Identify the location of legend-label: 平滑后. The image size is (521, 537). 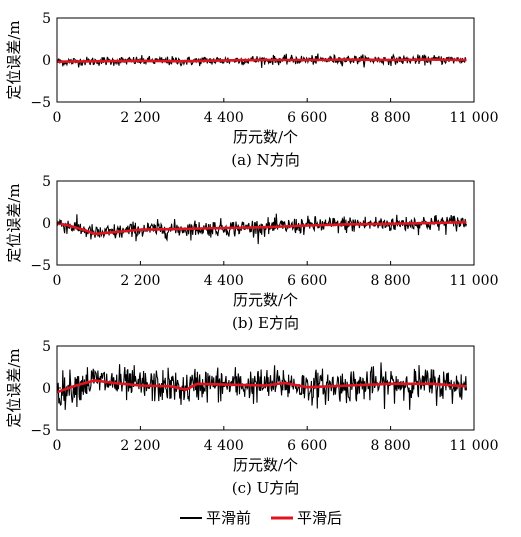
(319, 518).